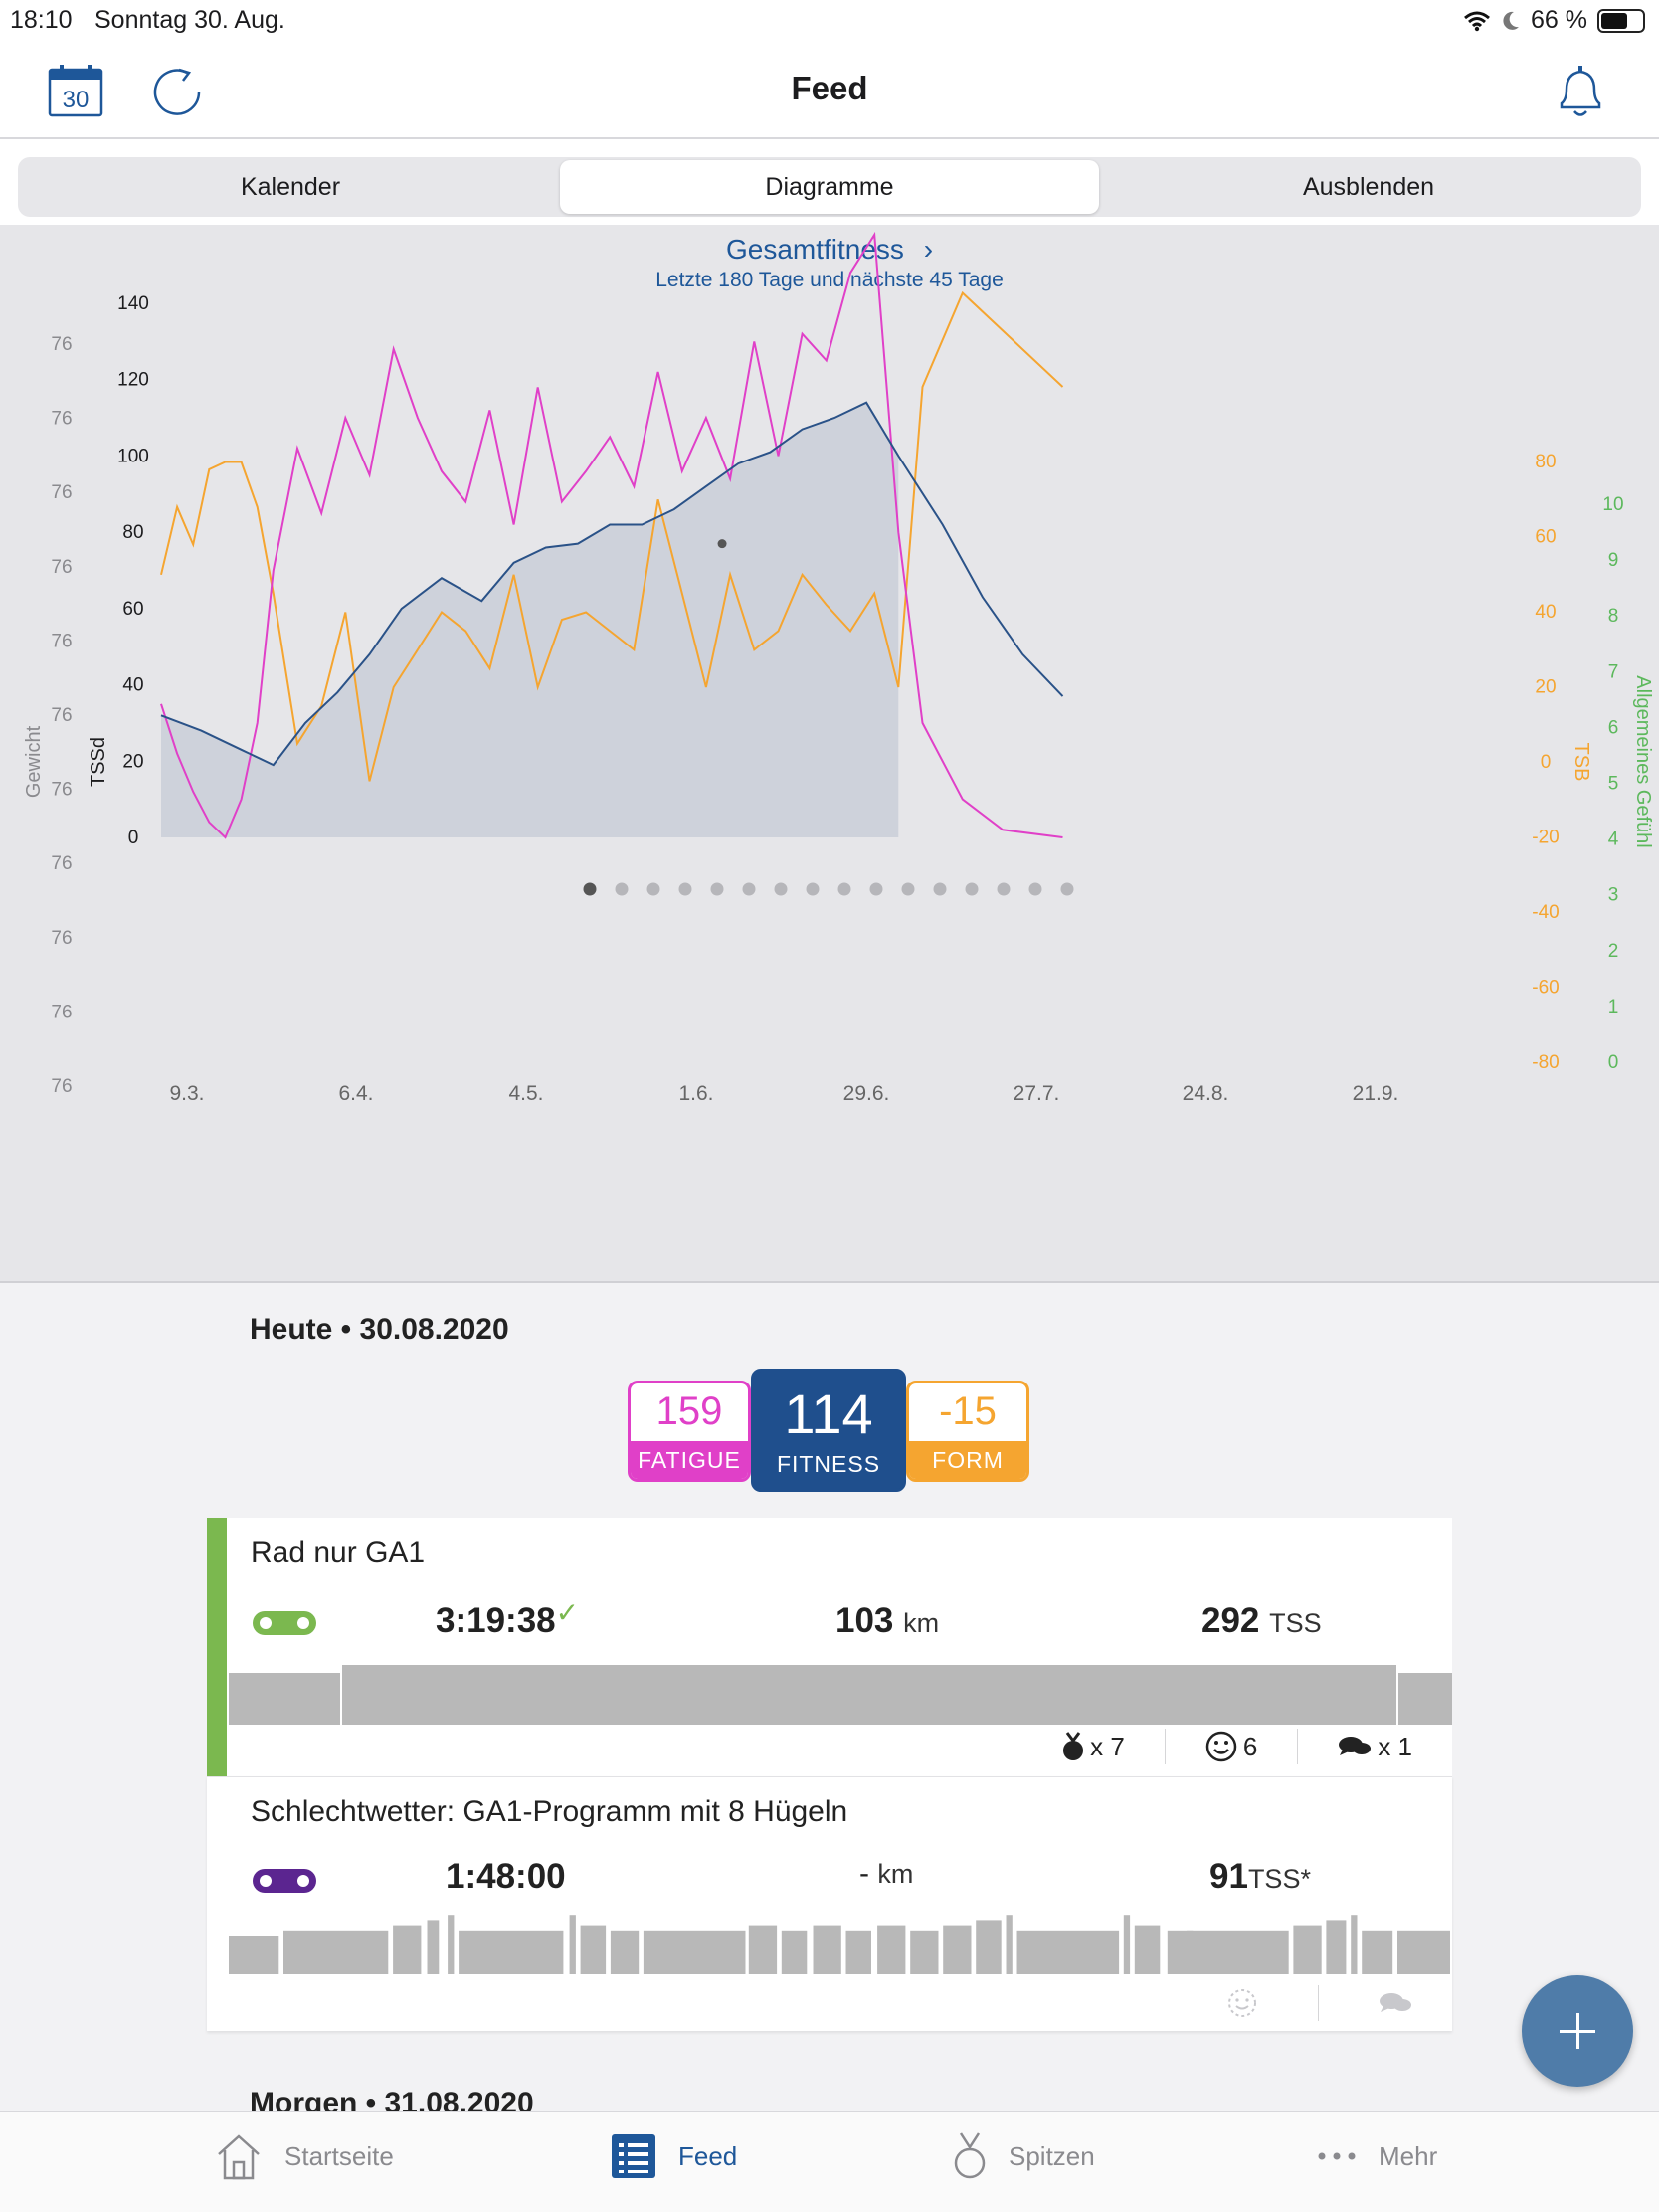 This screenshot has width=1659, height=2212. What do you see at coordinates (1206, 1093) in the screenshot?
I see `x-tick-label: 24.8.` at bounding box center [1206, 1093].